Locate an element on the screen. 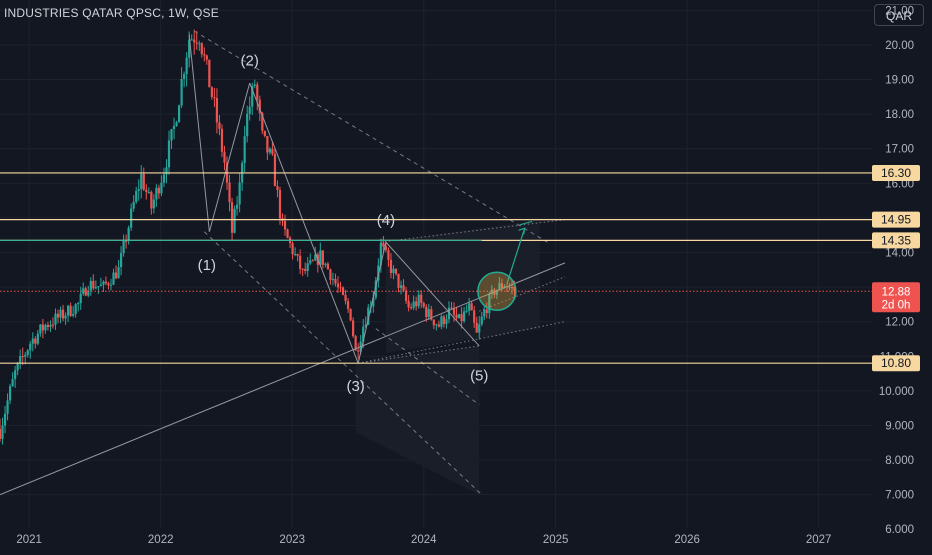  projection-upper is located at coordinates (473, 231).